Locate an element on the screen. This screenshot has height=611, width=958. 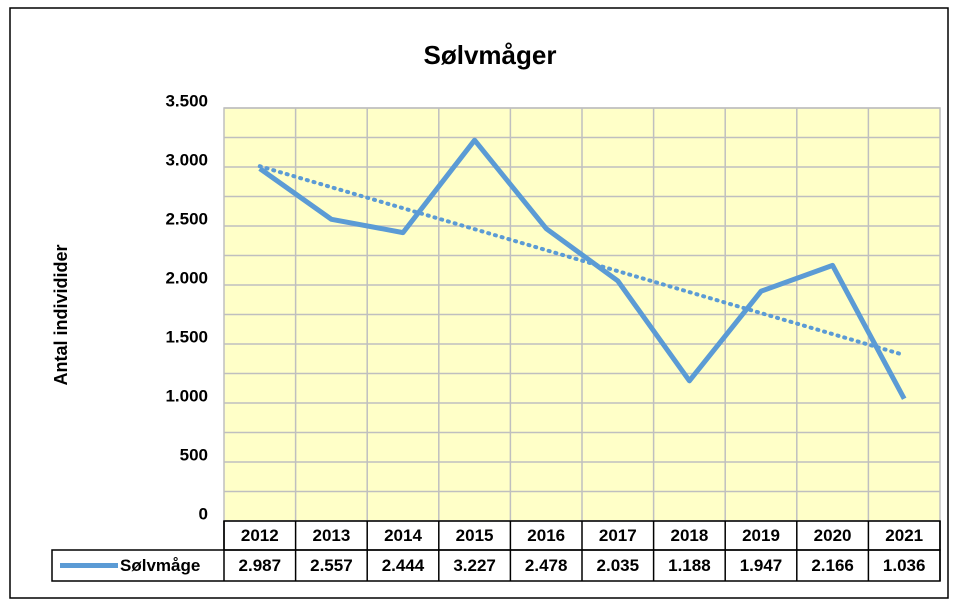
x-tick-label: 2017 is located at coordinates (618, 535).